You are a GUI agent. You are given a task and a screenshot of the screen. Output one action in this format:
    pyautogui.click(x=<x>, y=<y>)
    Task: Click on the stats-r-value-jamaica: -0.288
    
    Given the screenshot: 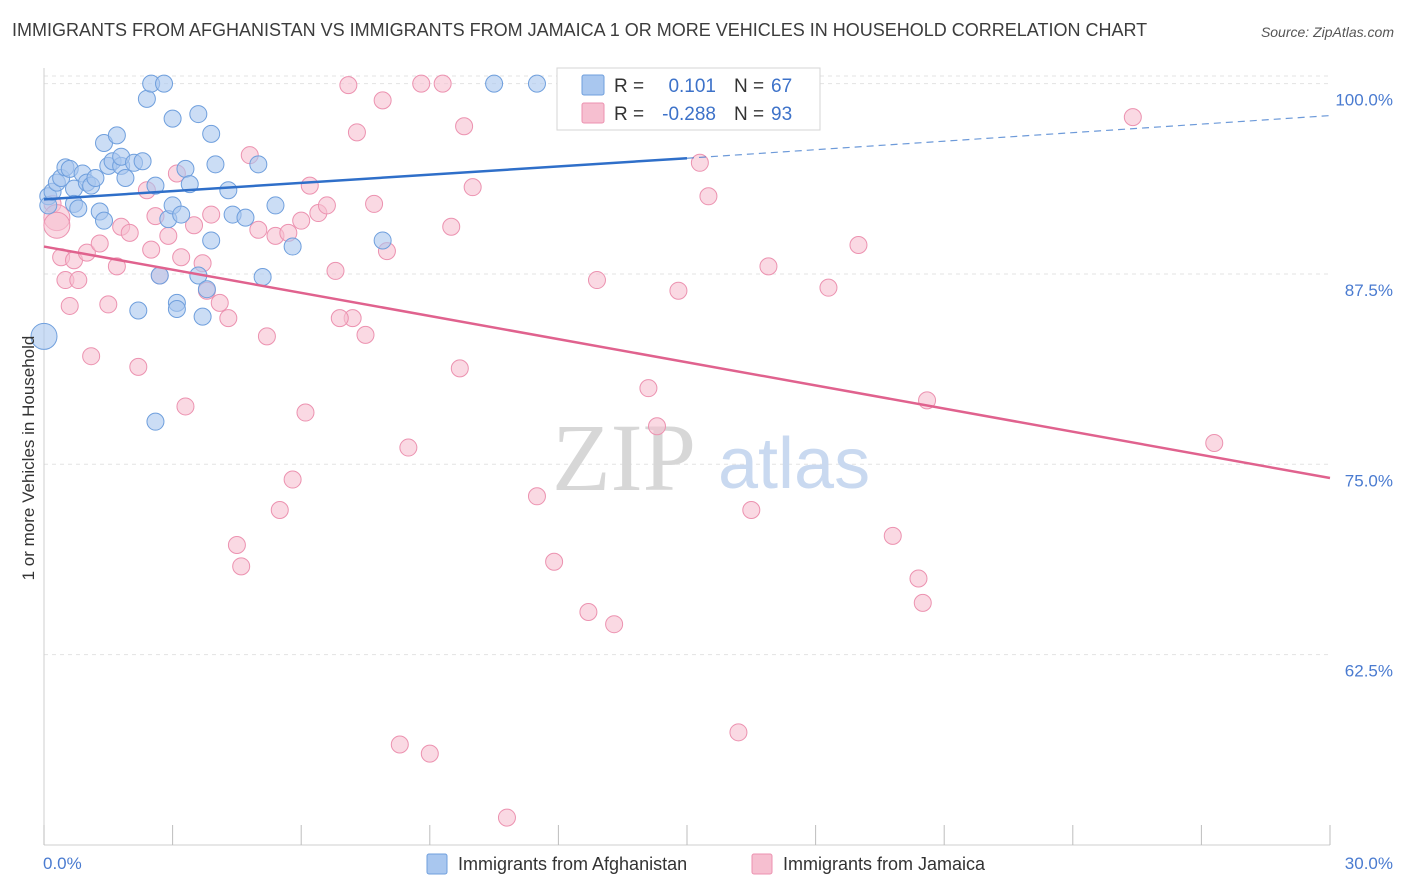 What is the action you would take?
    pyautogui.click(x=689, y=114)
    